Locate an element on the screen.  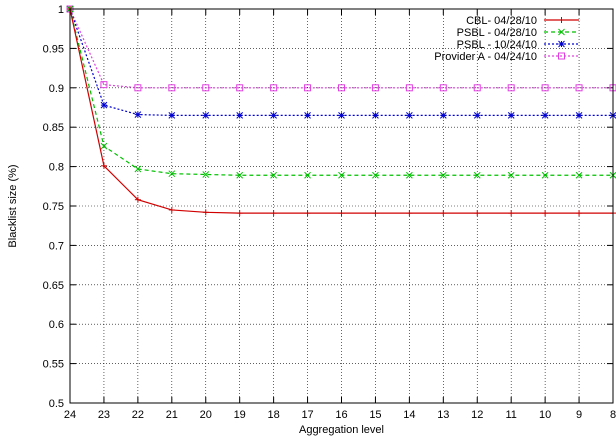
x-tick-label: 9 is located at coordinates (579, 415).